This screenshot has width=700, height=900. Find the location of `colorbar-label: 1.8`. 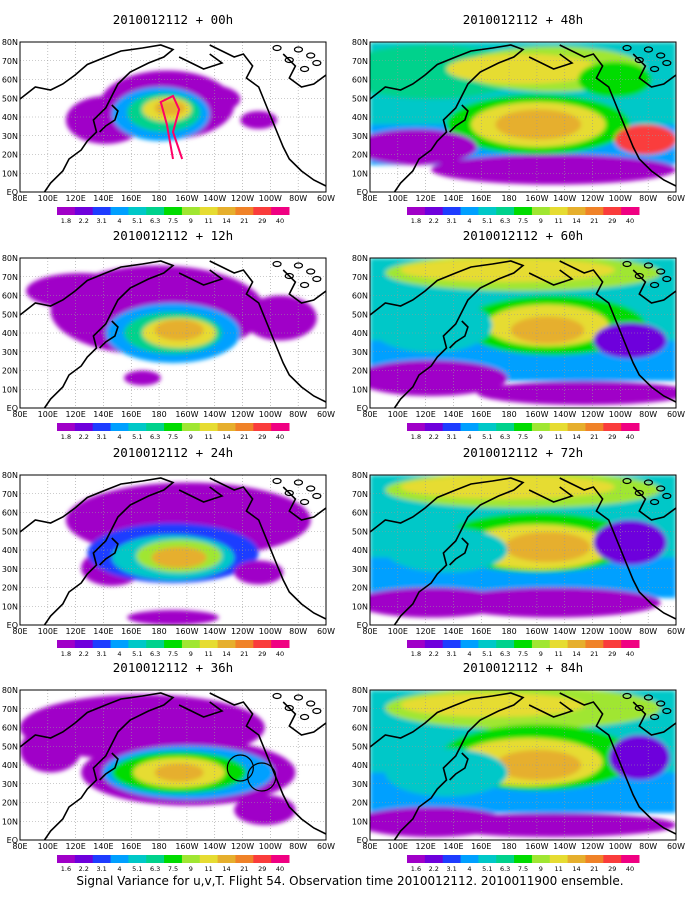

colorbar-label: 1.8 is located at coordinates (66, 654).